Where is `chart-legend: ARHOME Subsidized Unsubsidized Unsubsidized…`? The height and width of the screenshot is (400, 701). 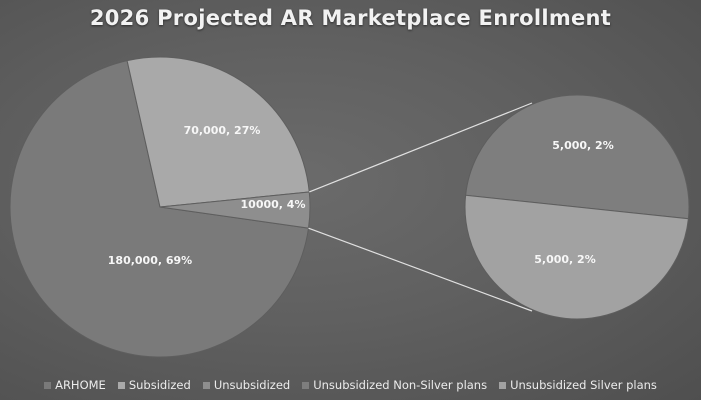
chart-legend: ARHOME Subsidized Unsubsidized Unsubsidized… is located at coordinates (350, 385).